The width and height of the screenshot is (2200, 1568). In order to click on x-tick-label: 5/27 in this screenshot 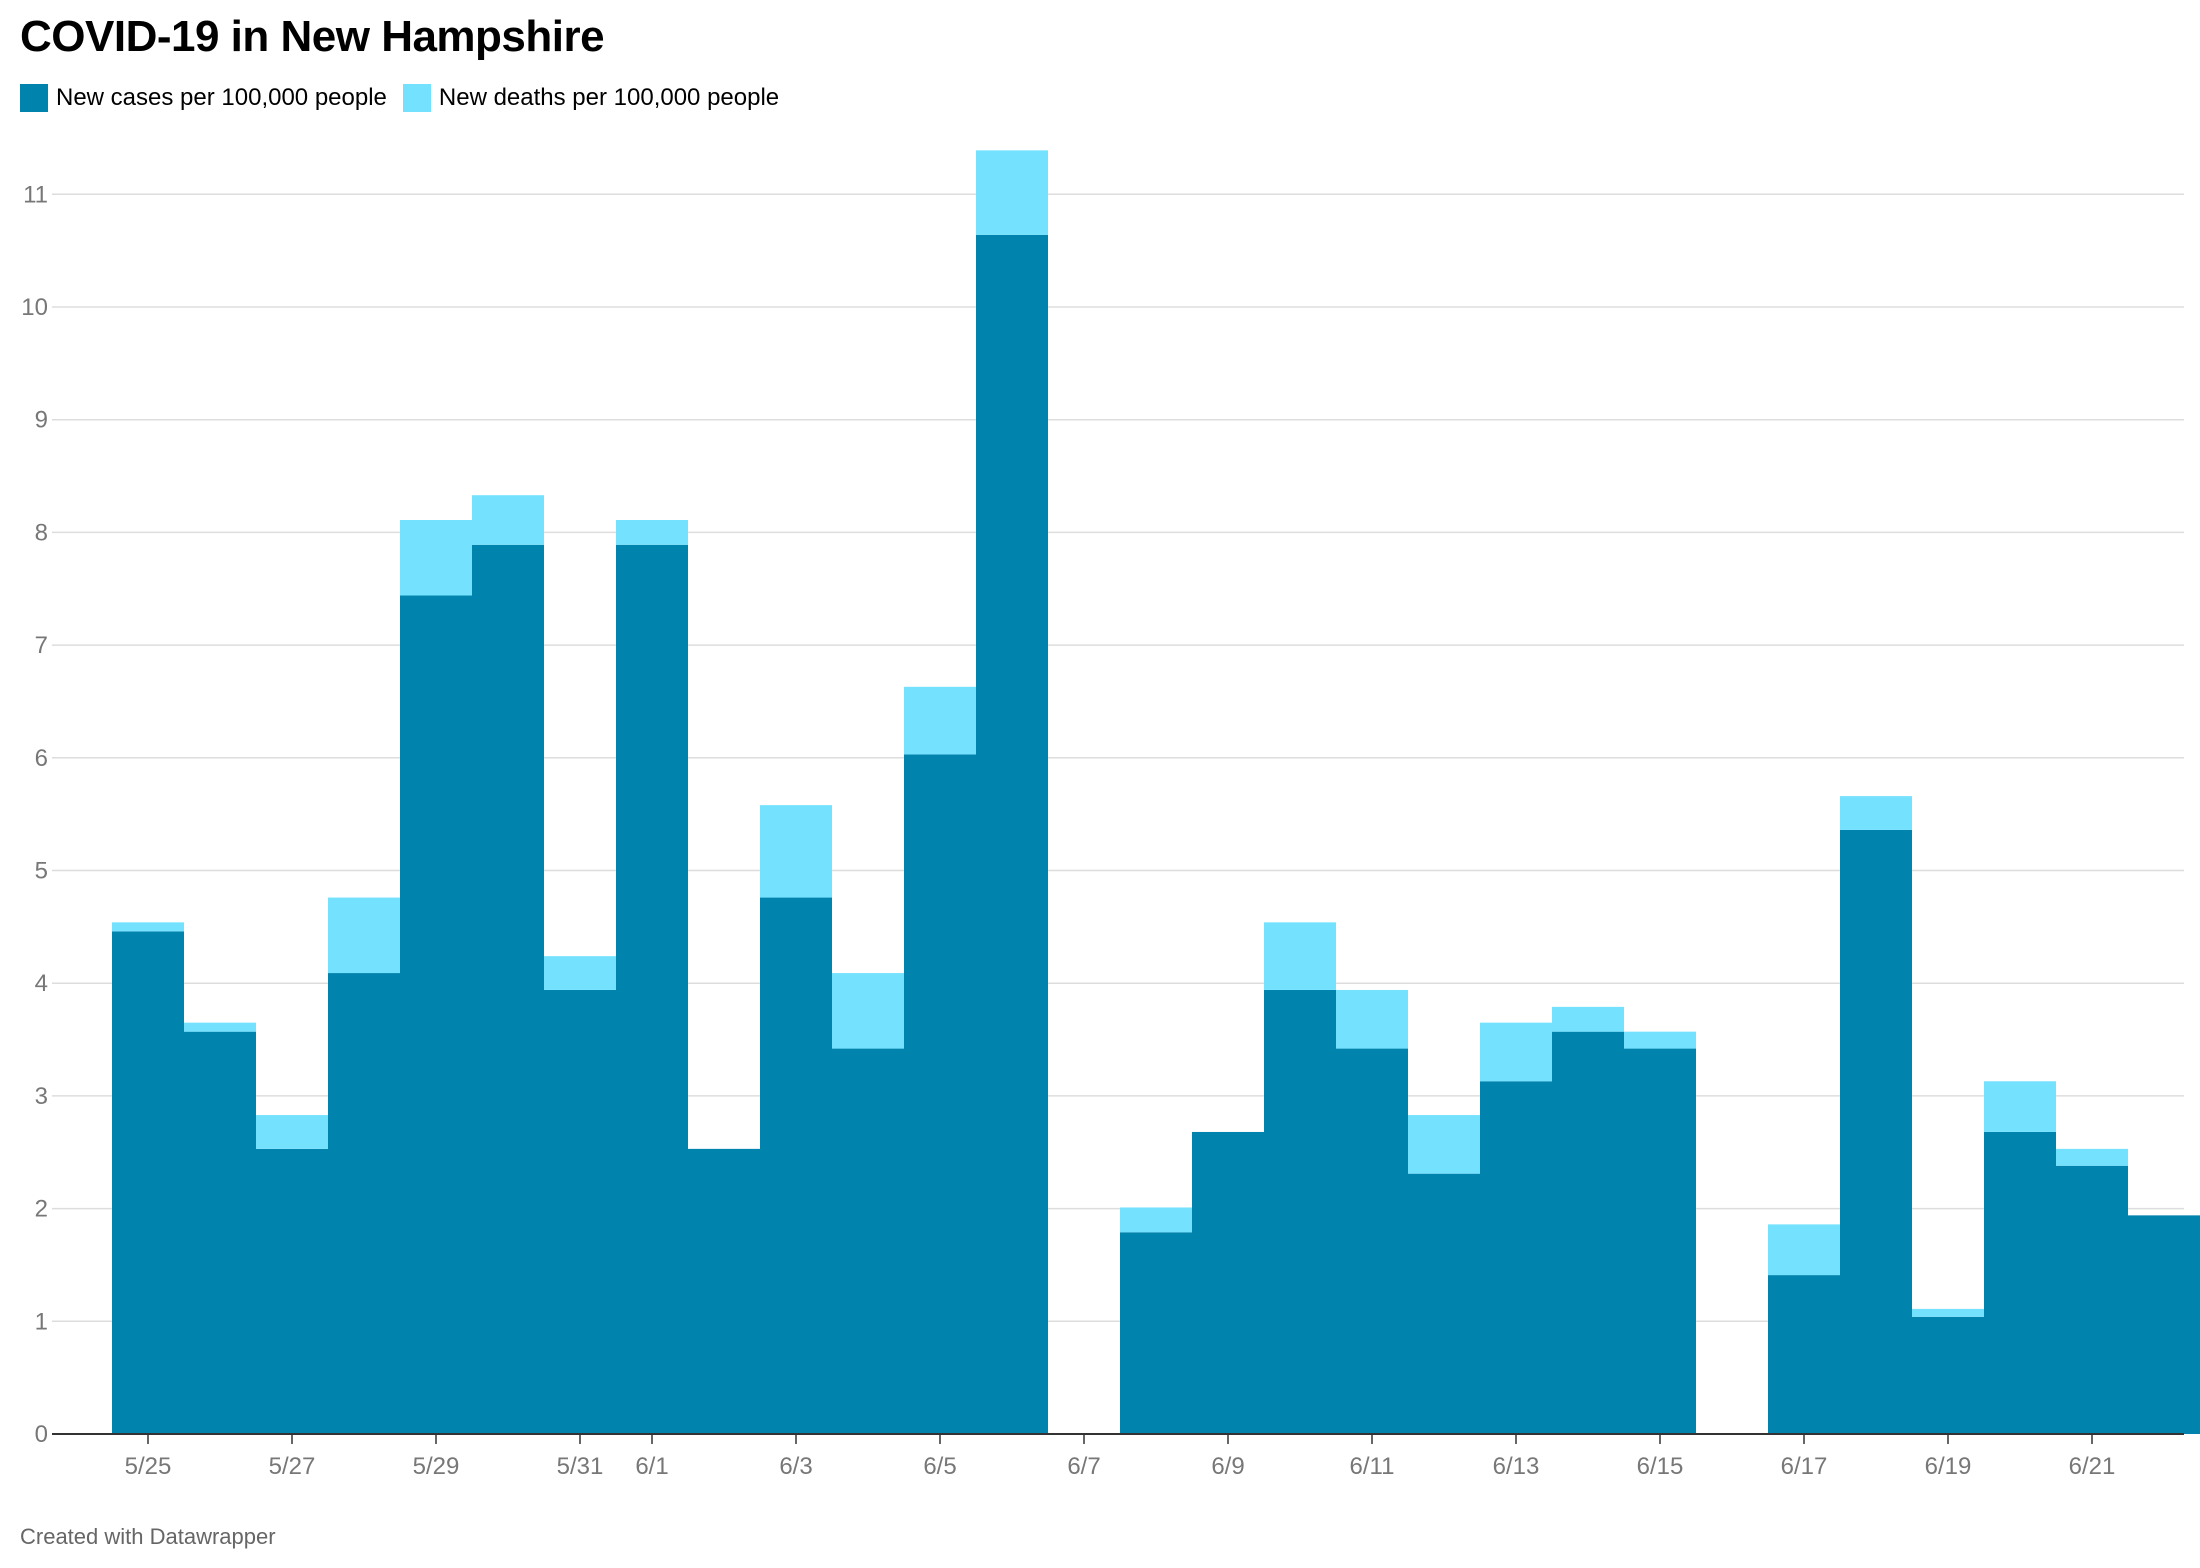, I will do `click(292, 1466)`.